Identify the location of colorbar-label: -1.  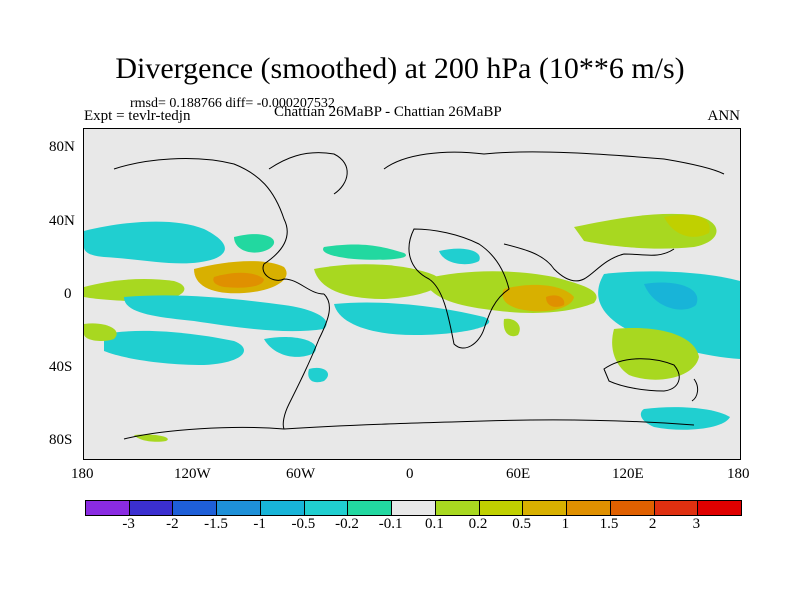
(259, 524).